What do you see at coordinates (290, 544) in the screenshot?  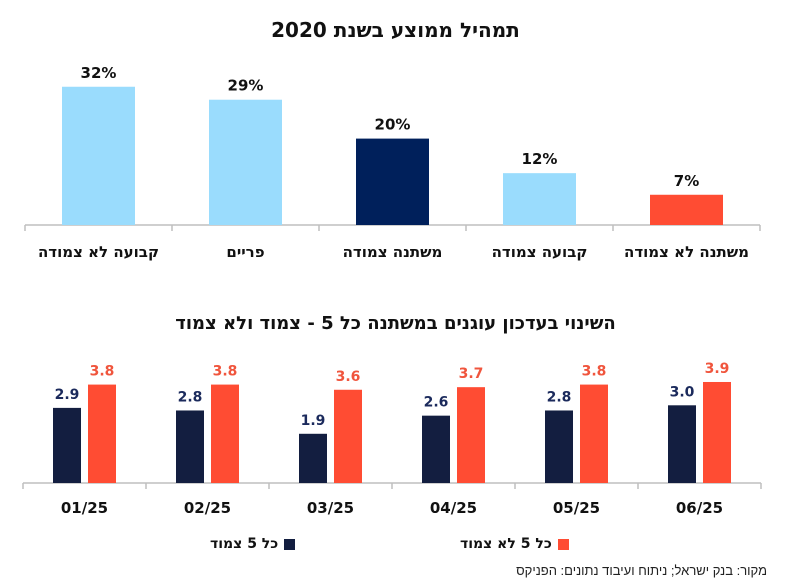 I see `legend-swatch-navy` at bounding box center [290, 544].